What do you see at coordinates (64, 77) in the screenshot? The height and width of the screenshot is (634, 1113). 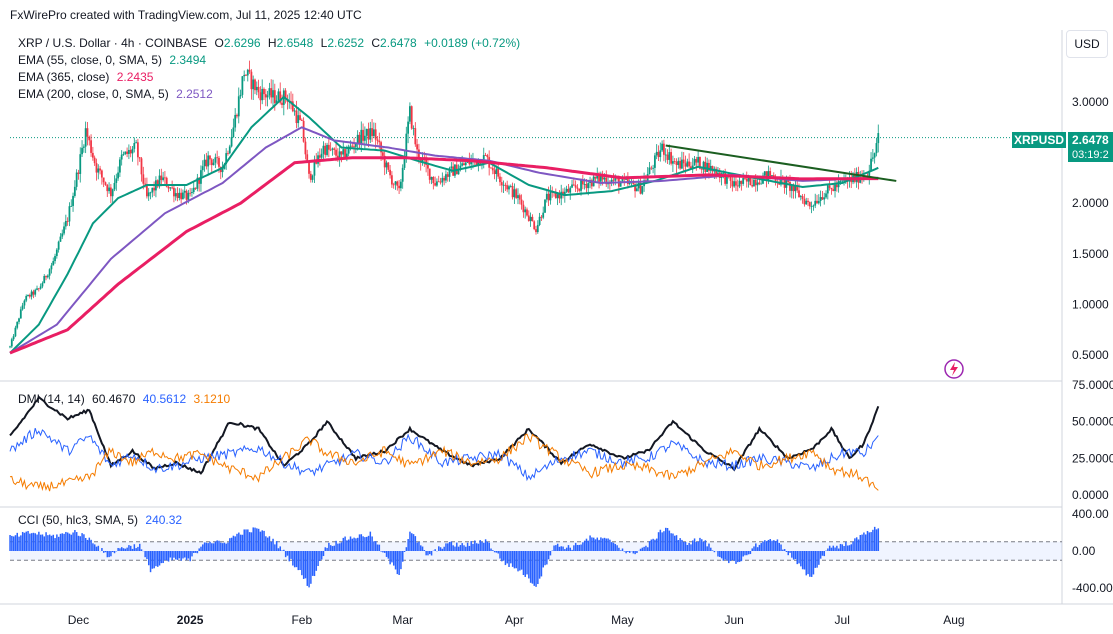 I see `ema365-label: EMA (365, close)` at bounding box center [64, 77].